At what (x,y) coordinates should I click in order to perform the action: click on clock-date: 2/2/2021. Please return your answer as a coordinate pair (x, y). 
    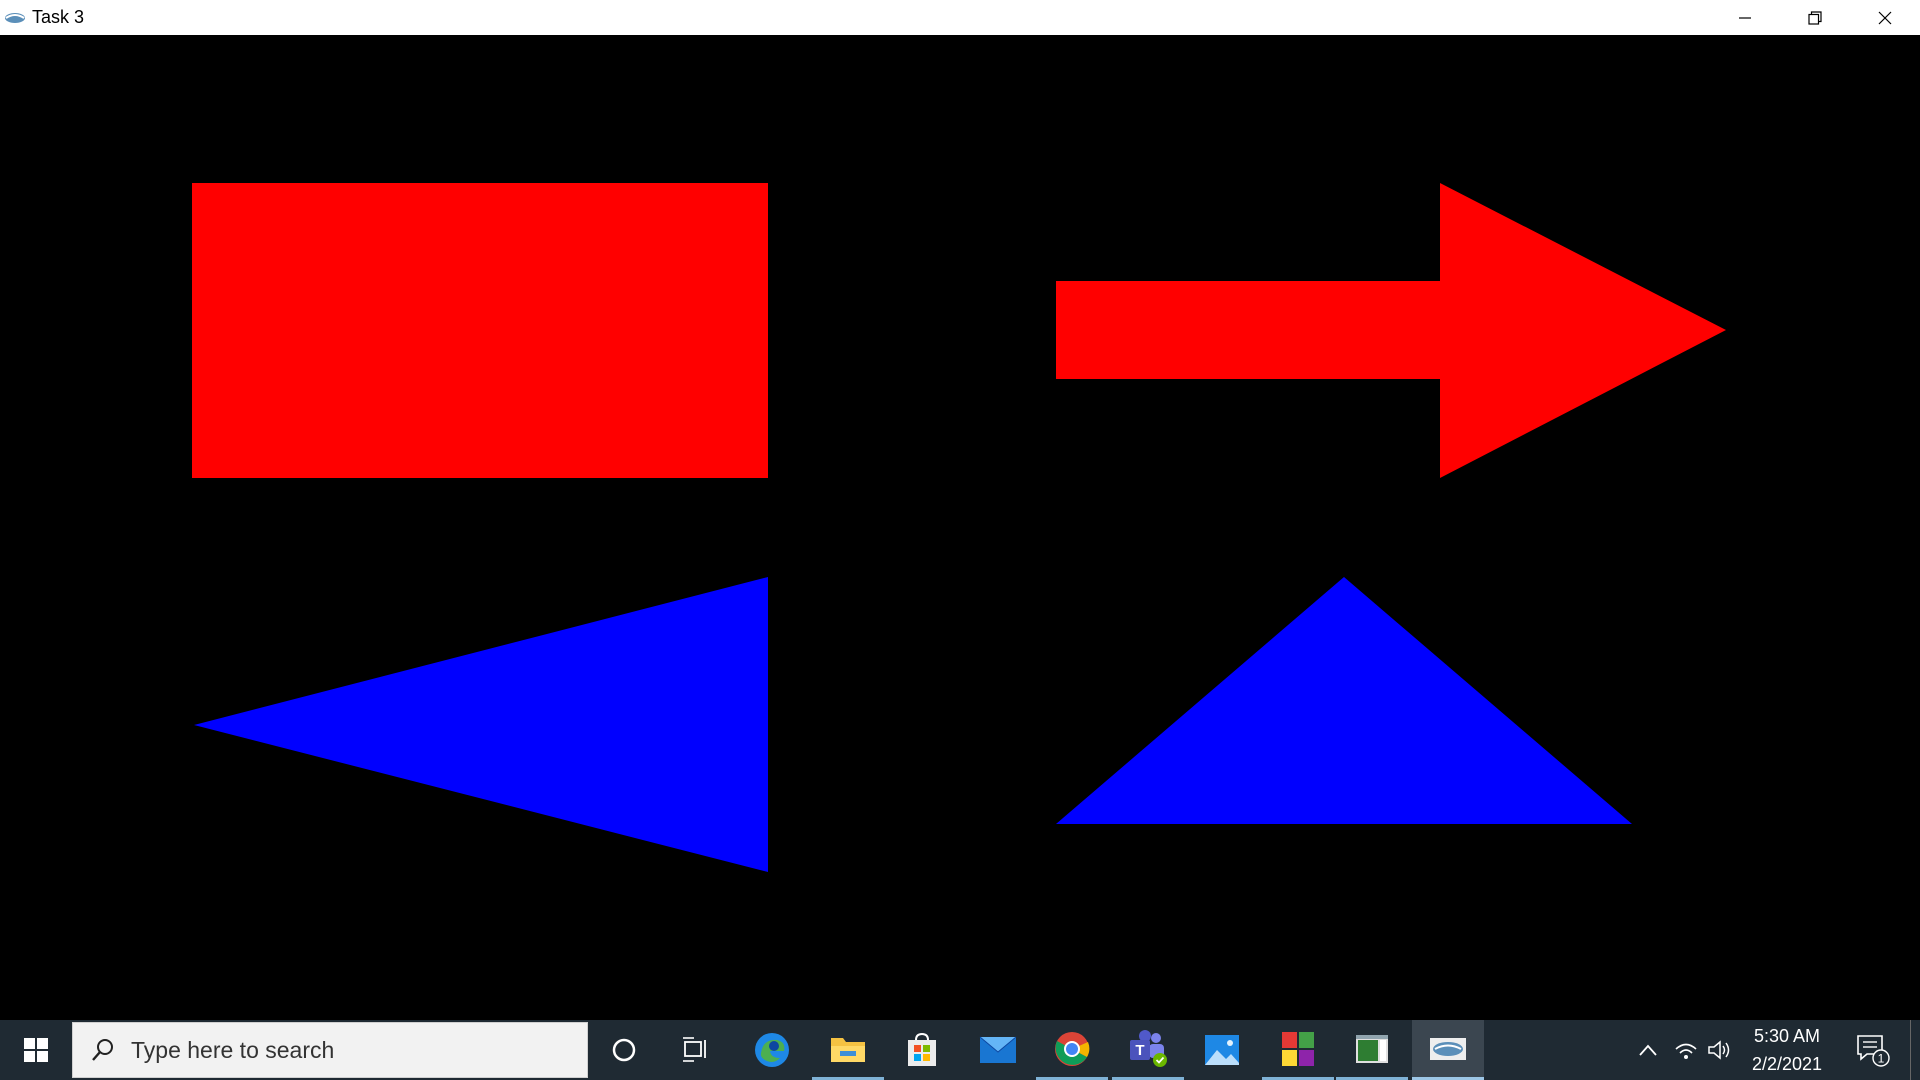
    Looking at the image, I should click on (1787, 1064).